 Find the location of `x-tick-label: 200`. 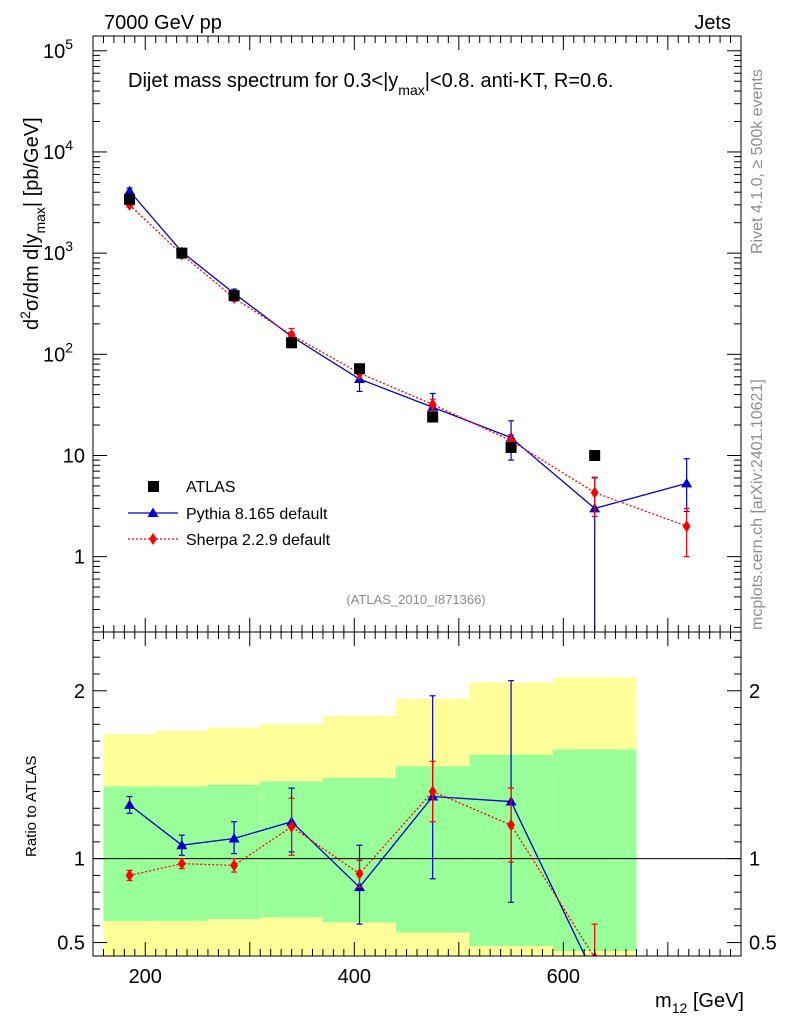

x-tick-label: 200 is located at coordinates (145, 977).